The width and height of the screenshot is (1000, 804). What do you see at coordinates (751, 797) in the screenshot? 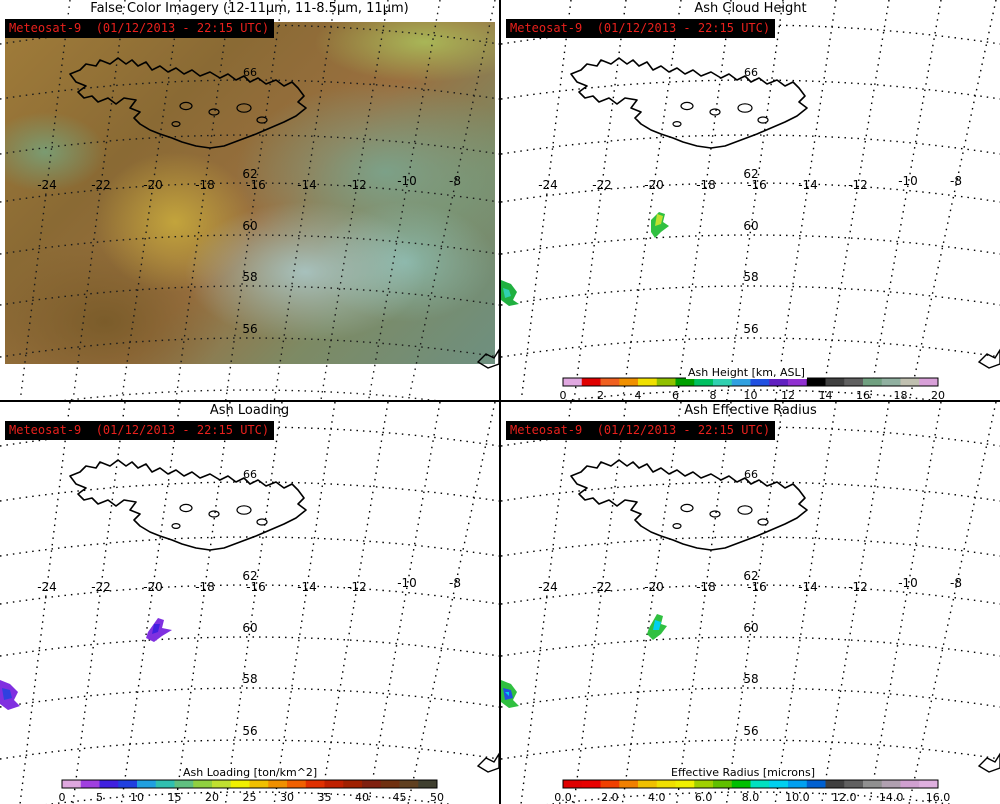
I see `colorbar-tick-label: 8.0` at bounding box center [751, 797].